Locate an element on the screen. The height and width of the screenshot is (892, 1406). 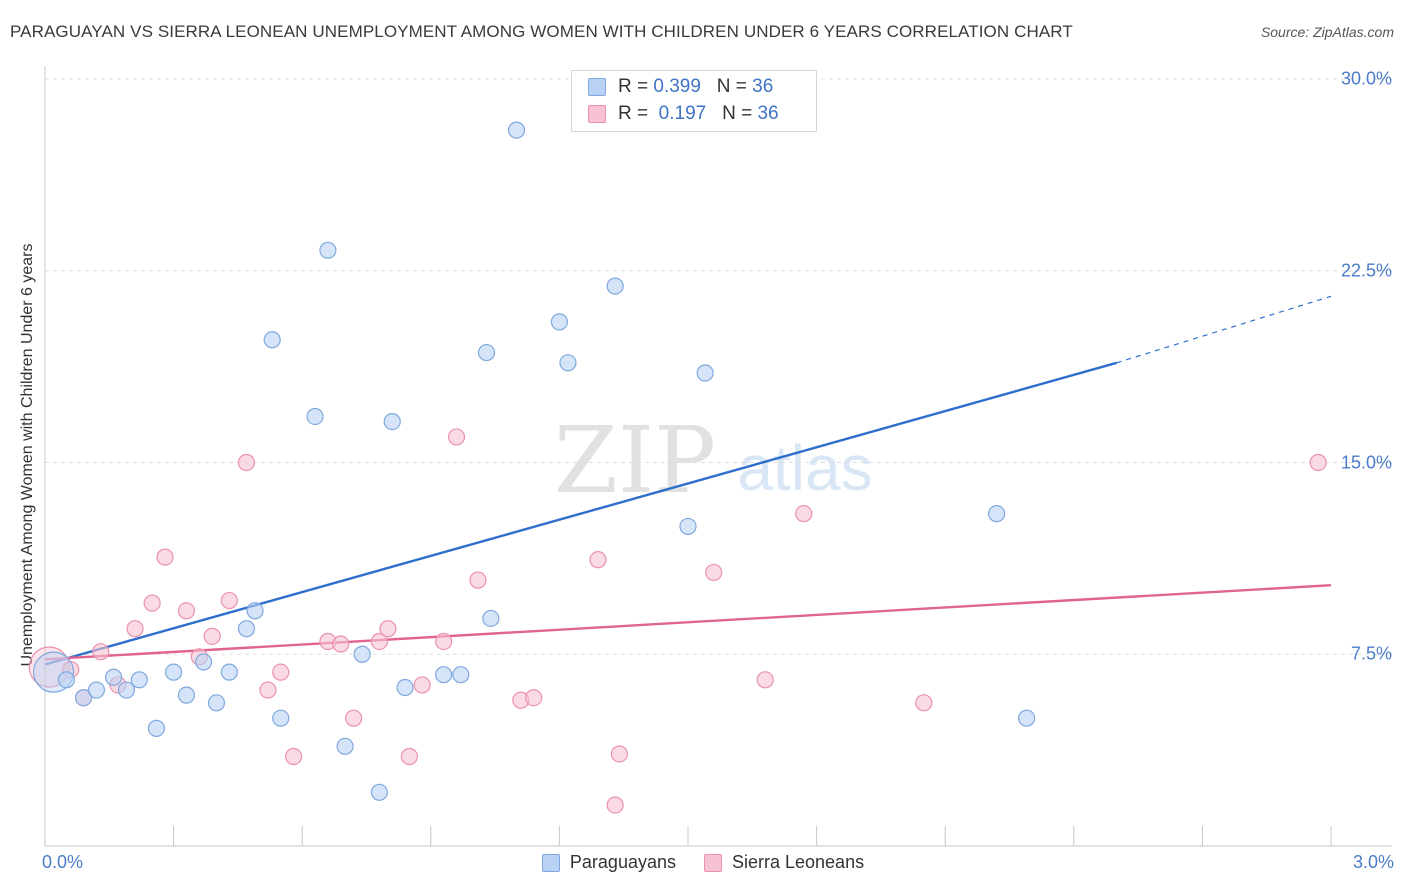
correlation-legend: R = 0.399 N = 36 R = 0.197 N = 36 is located at coordinates (694, 101).